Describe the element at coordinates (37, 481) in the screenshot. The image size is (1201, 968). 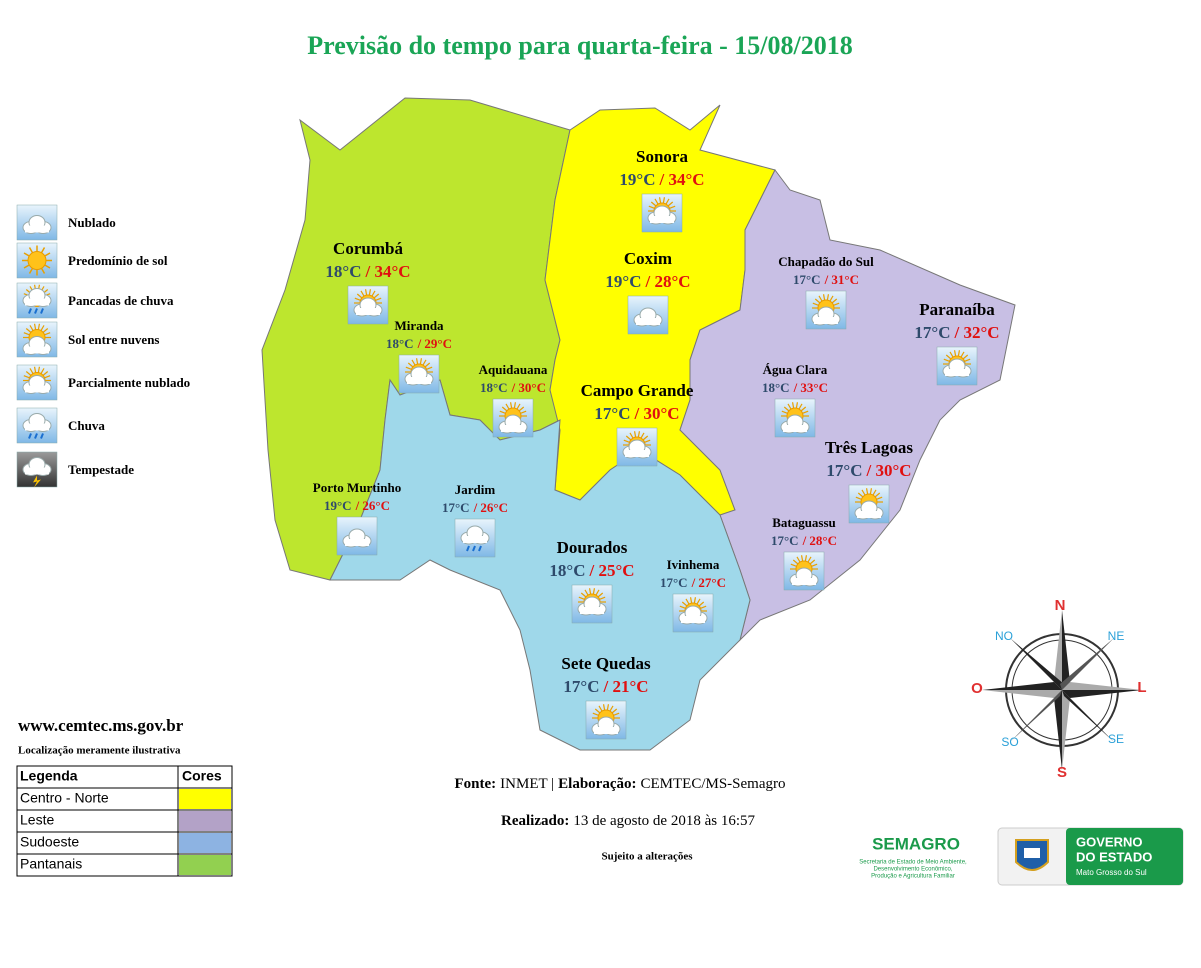
I see `bolt` at that location.